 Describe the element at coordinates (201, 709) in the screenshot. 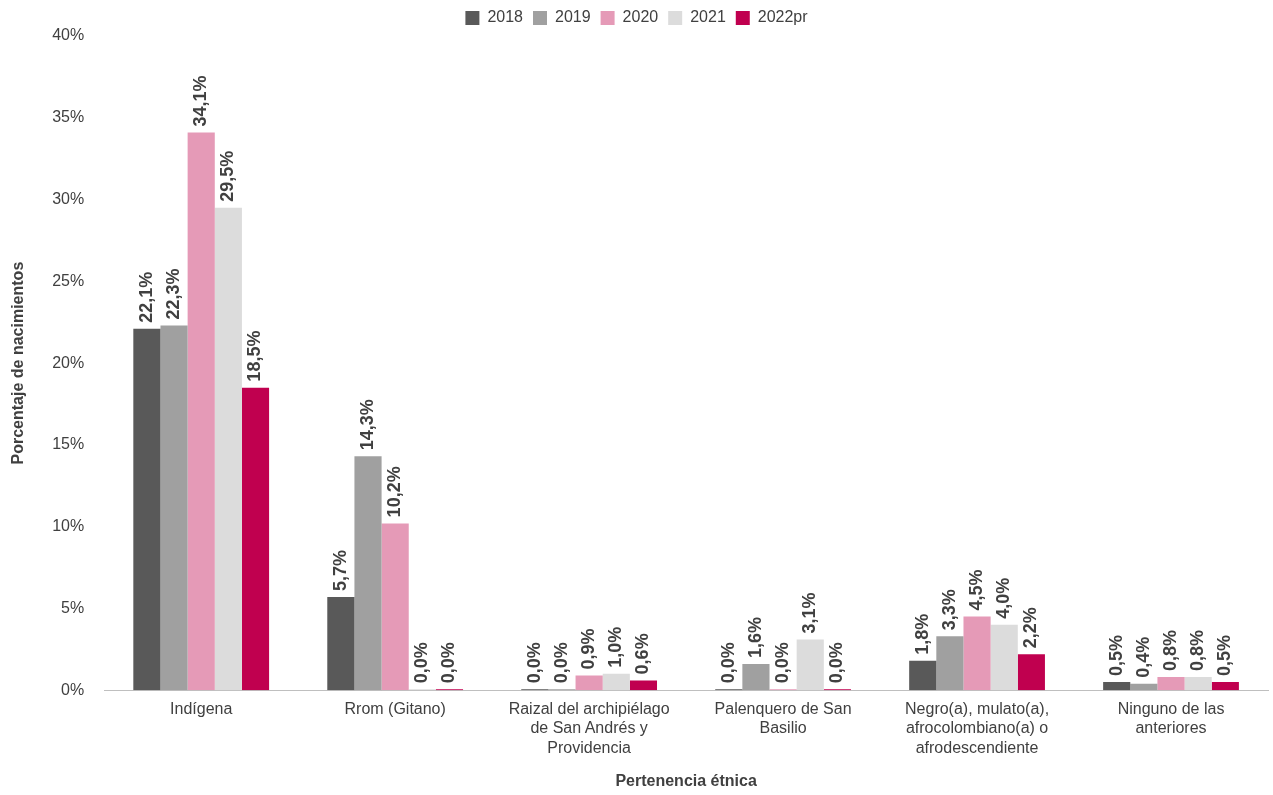

I see `x-tick-label: Indígena` at that location.